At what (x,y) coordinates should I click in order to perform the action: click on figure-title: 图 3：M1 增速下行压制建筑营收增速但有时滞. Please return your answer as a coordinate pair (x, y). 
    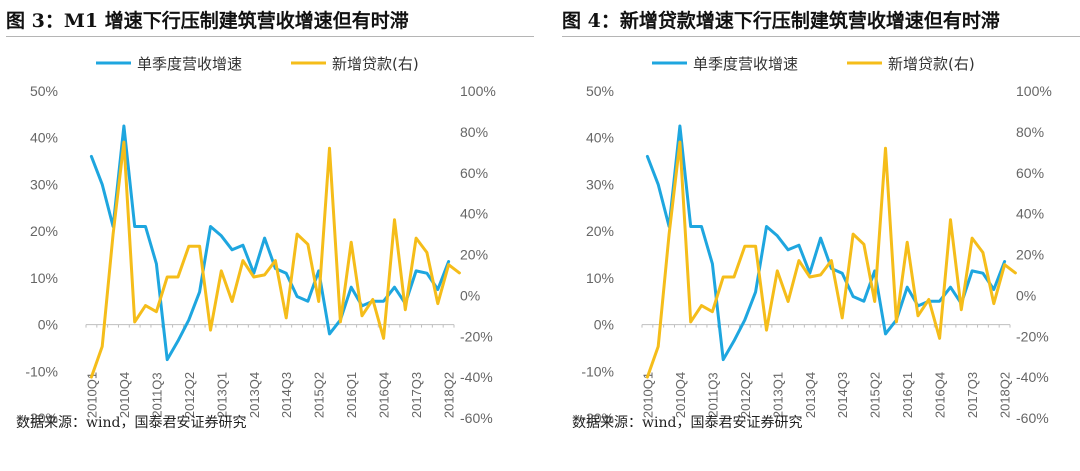
    Looking at the image, I should click on (207, 21).